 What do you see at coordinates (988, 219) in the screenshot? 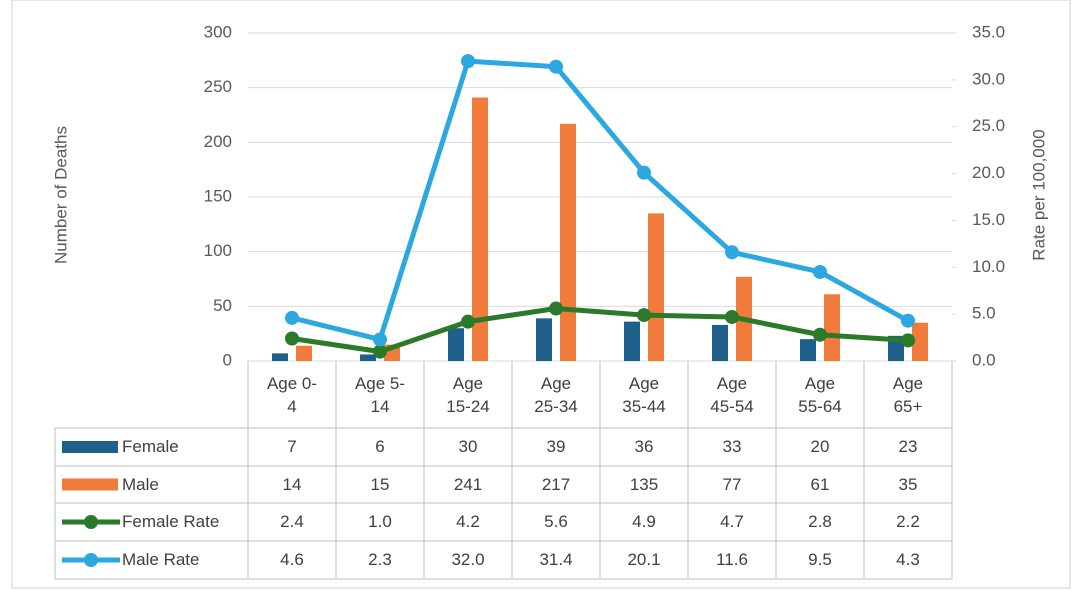
I see `y2-tick-label: 15.0` at bounding box center [988, 219].